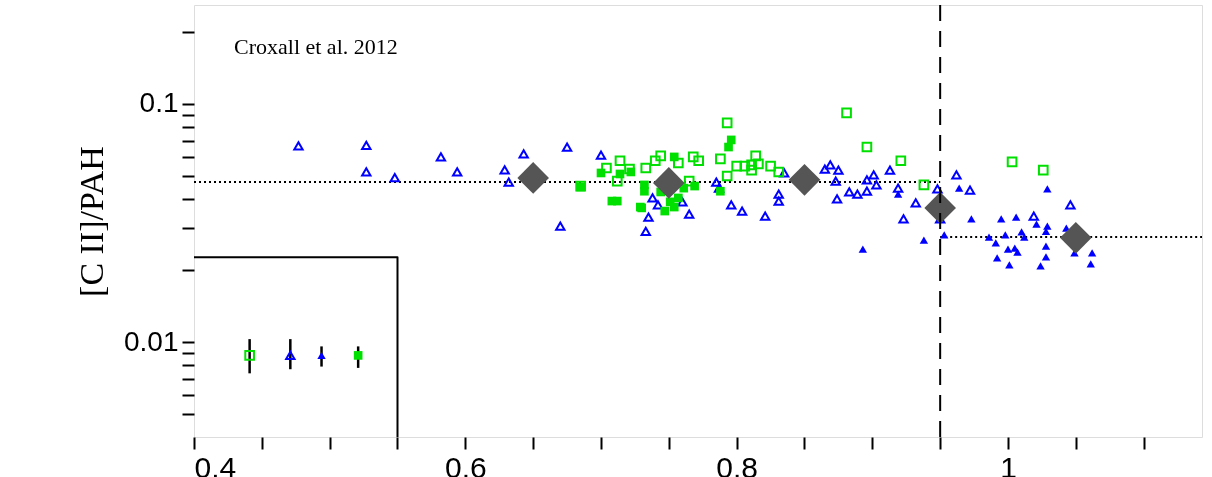 The width and height of the screenshot is (1212, 477). I want to click on y-tick-label: 0.01, so click(151, 341).